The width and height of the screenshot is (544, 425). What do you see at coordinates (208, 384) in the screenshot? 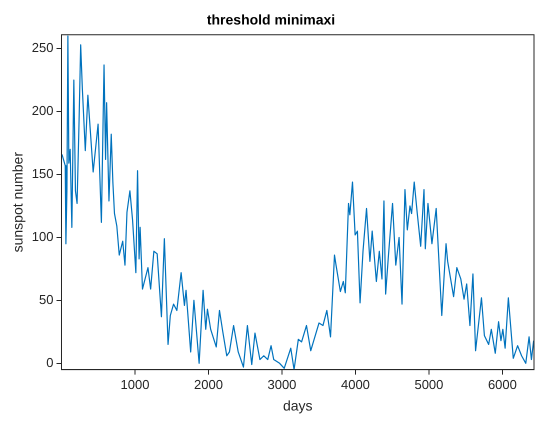
I see `x-tick-label: 2000` at bounding box center [208, 384].